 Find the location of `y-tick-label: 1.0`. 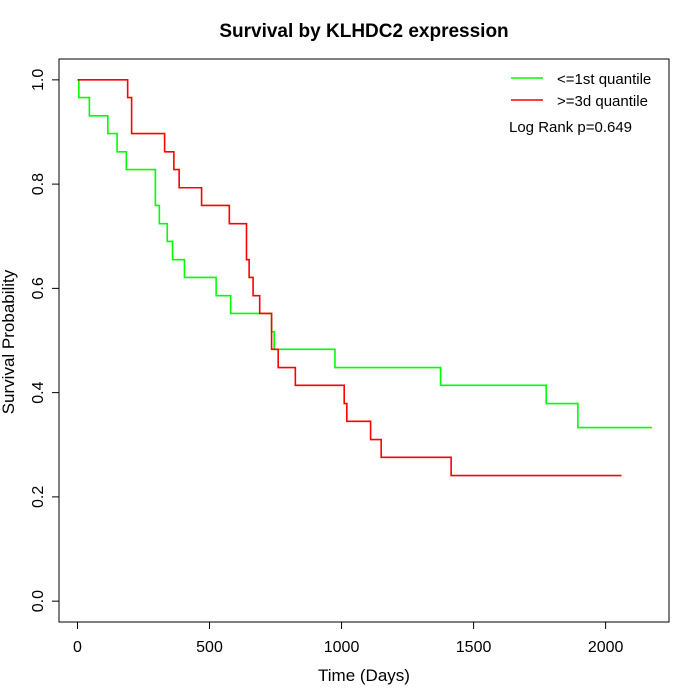

y-tick-label: 1.0 is located at coordinates (38, 80).